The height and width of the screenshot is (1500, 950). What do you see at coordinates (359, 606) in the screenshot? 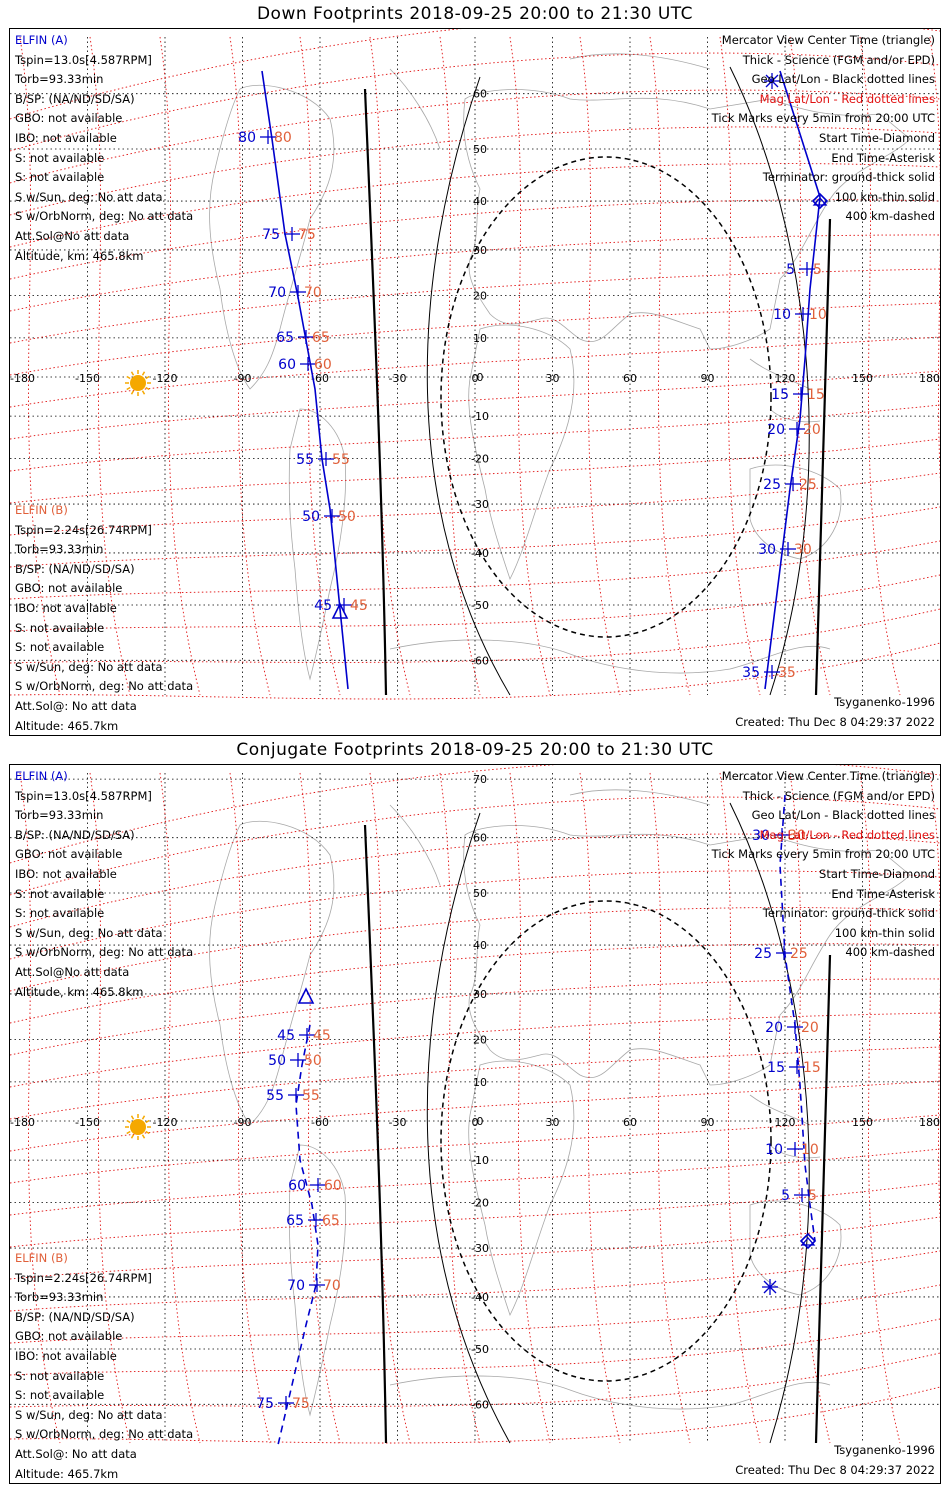
I see `track-a-tick-mag-label: 45` at bounding box center [359, 606].